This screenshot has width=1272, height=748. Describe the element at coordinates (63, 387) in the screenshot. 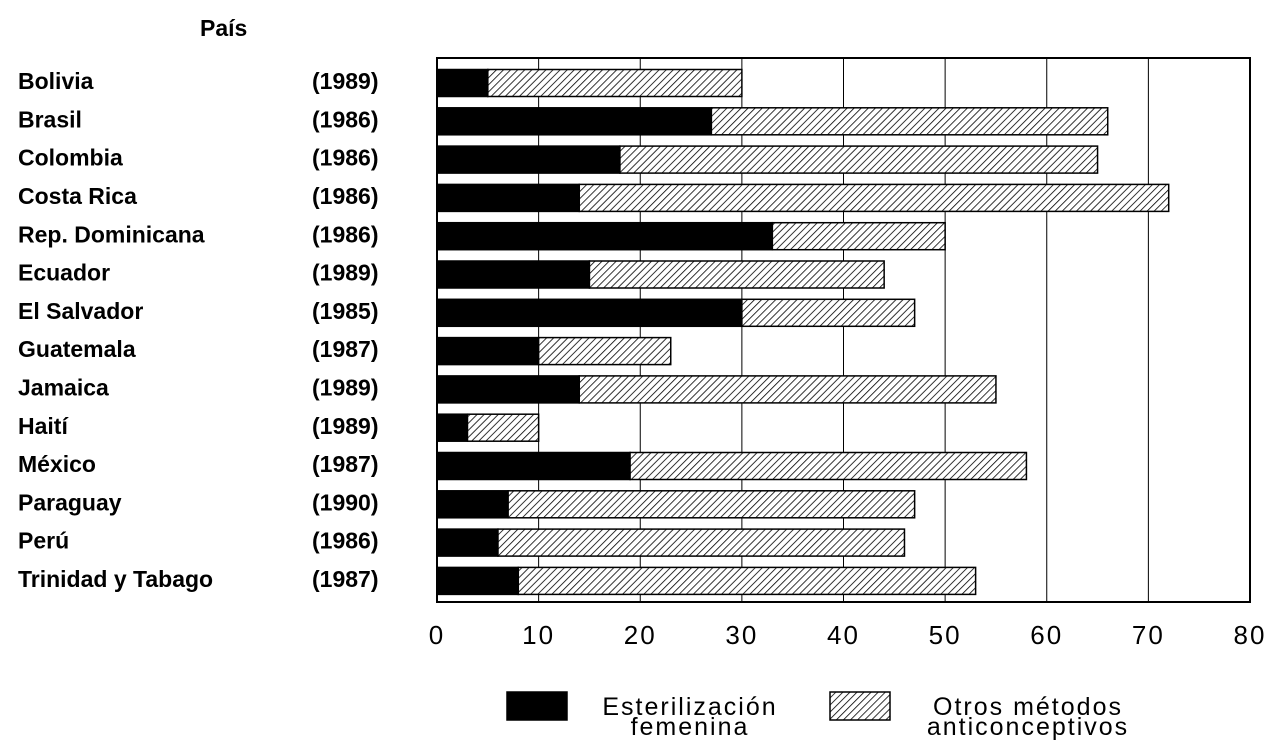

I see `category-label: Jamaica` at that location.